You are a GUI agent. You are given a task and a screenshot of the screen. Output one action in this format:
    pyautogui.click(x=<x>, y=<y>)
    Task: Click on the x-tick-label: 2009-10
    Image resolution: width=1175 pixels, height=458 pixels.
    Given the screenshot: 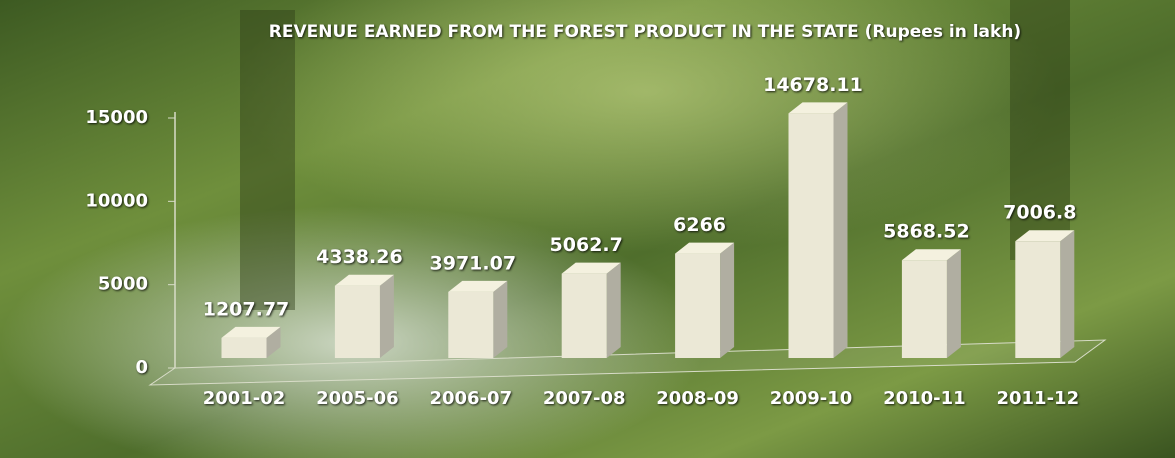 What is the action you would take?
    pyautogui.click(x=811, y=398)
    